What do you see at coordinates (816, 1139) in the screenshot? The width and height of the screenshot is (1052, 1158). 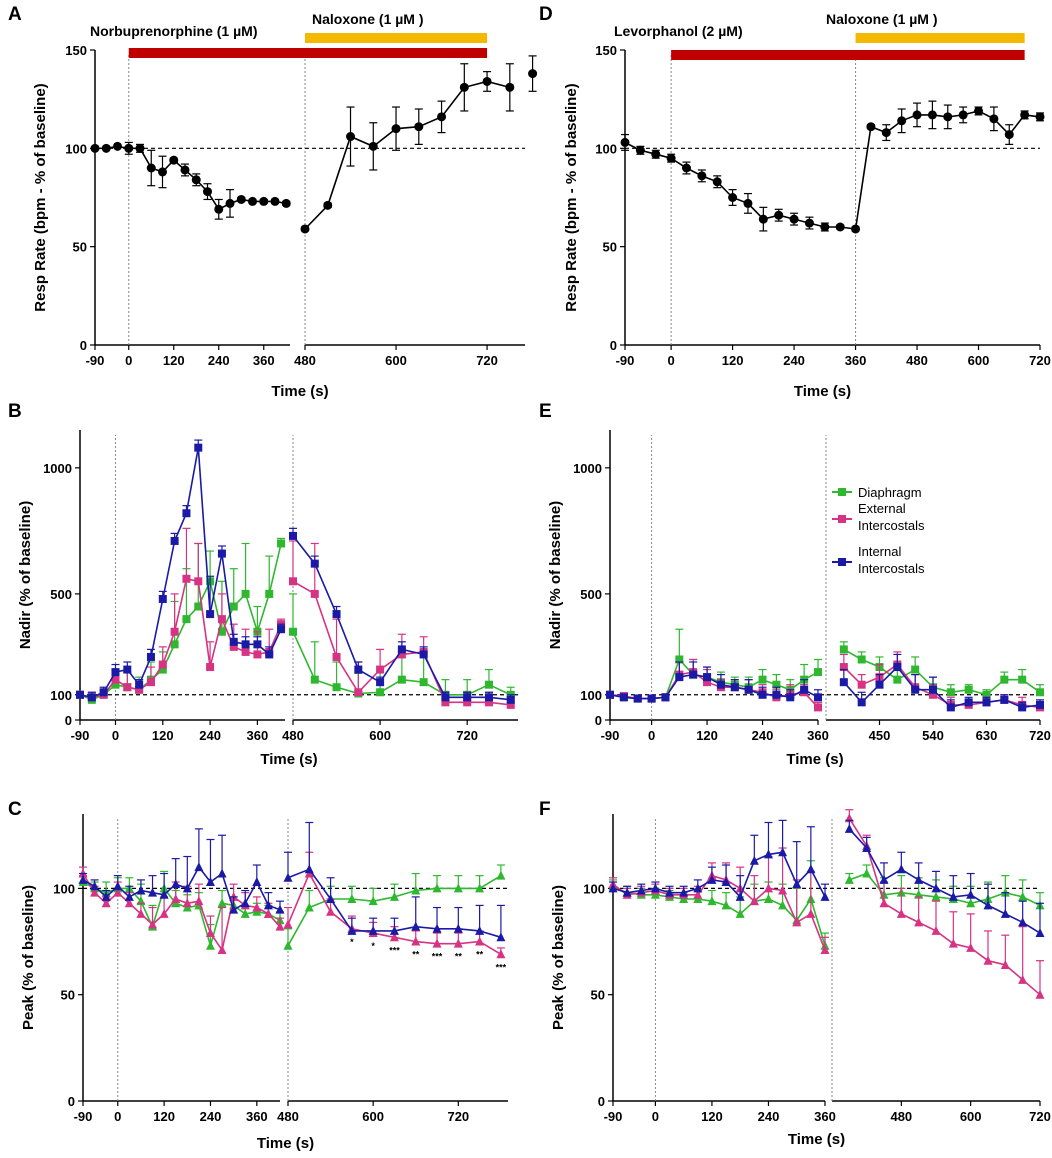 I see `chart-f-x-axis-title: Time (s)` at bounding box center [816, 1139].